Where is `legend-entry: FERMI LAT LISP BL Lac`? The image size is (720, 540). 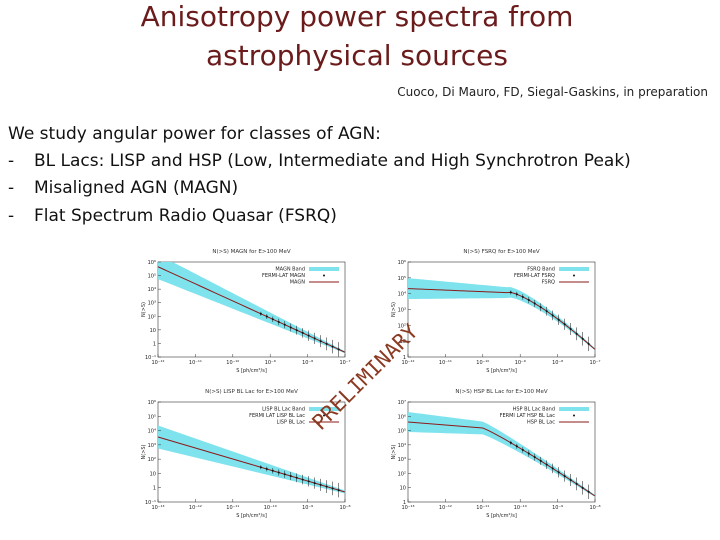 legend-entry: FERMI LAT LISP BL Lac is located at coordinates (277, 416).